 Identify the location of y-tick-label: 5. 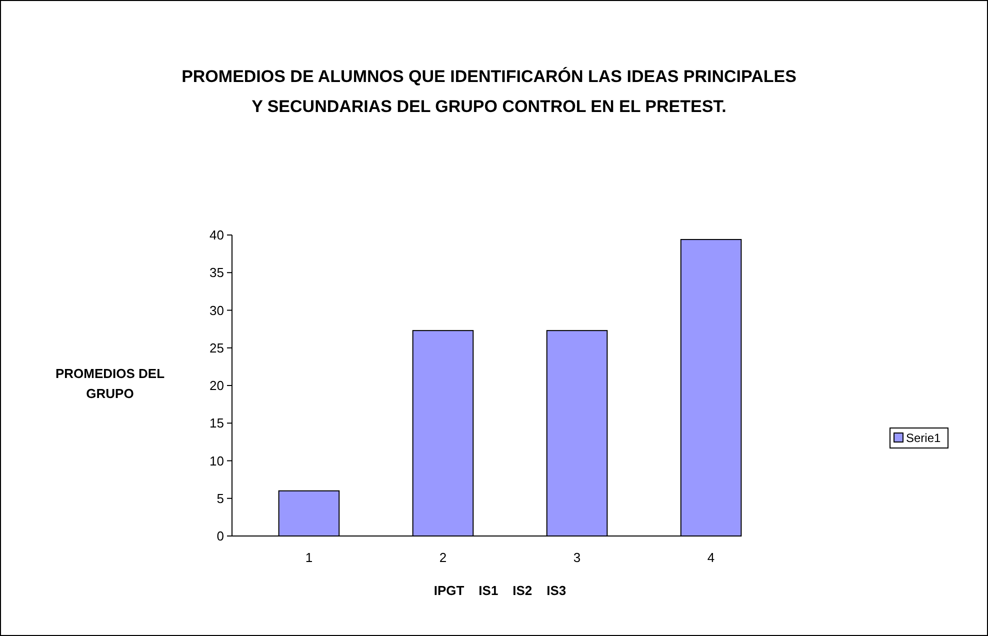
(220, 498).